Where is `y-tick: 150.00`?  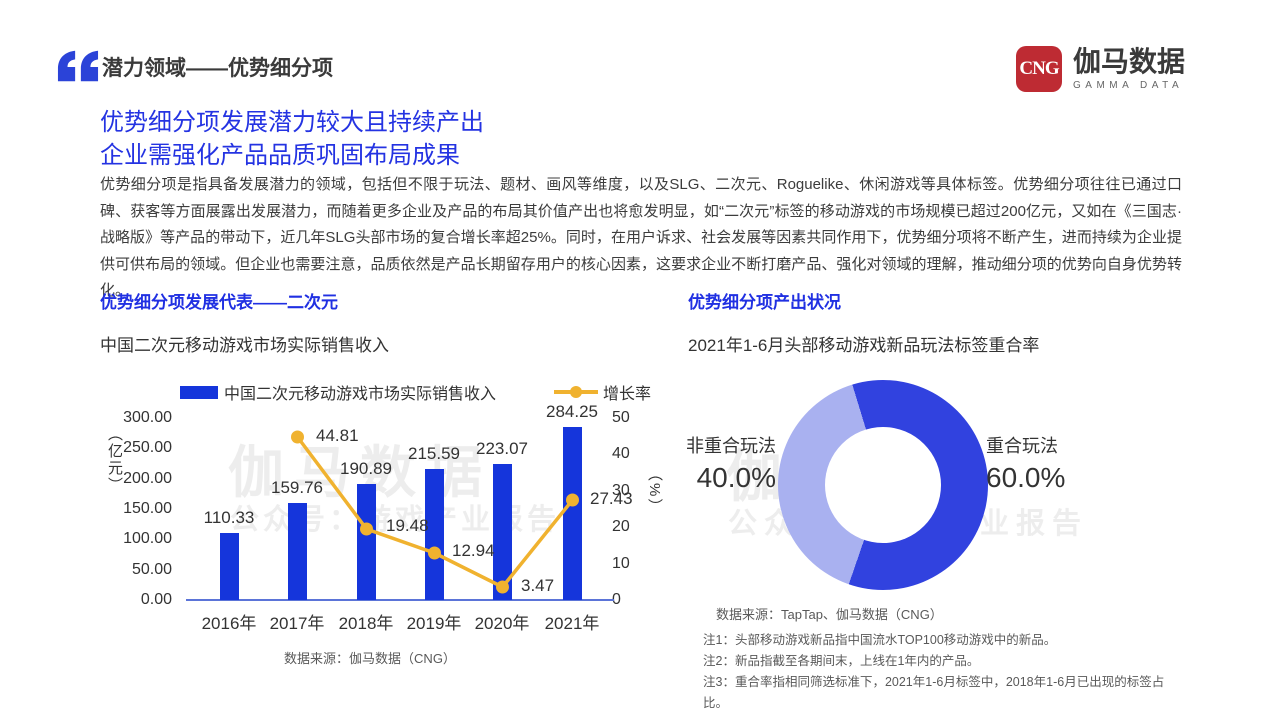
y-tick: 150.00 is located at coordinates (147, 508).